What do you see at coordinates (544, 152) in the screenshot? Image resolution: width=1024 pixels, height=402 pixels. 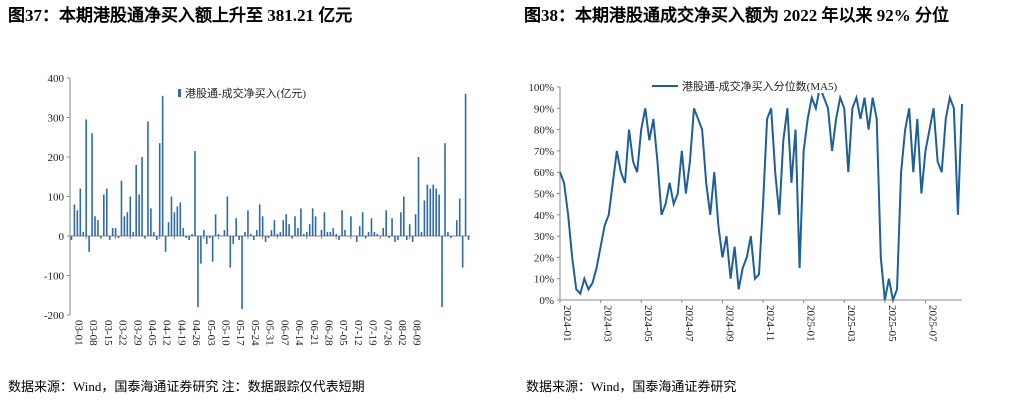 I see `y-tick-label: 70%` at bounding box center [544, 152].